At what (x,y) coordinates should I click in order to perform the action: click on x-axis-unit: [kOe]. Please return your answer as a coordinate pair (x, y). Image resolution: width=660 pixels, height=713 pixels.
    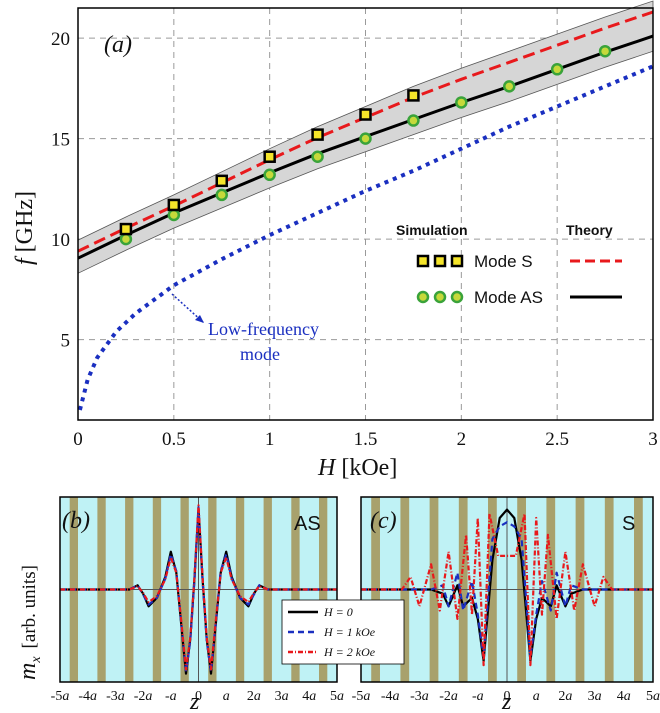
    Looking at the image, I should click on (369, 468).